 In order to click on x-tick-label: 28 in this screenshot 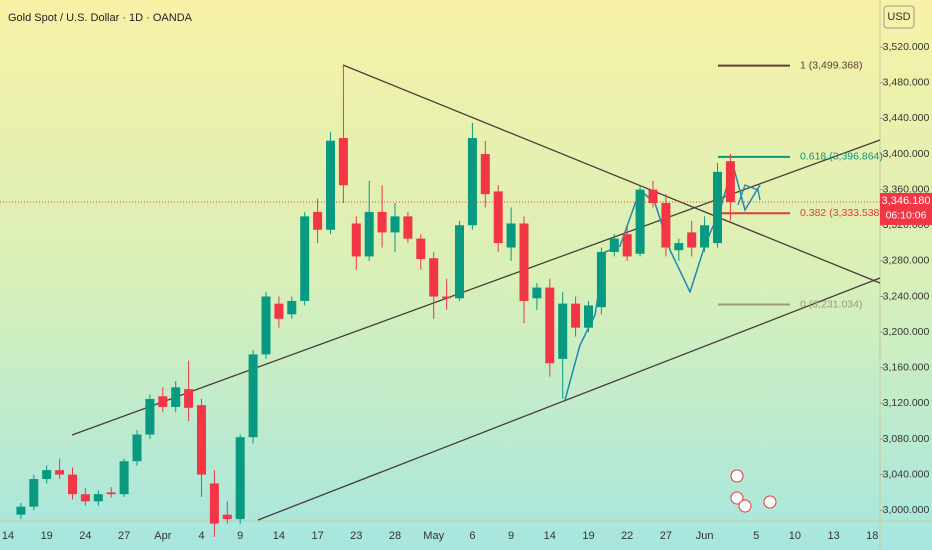, I will do `click(395, 536)`.